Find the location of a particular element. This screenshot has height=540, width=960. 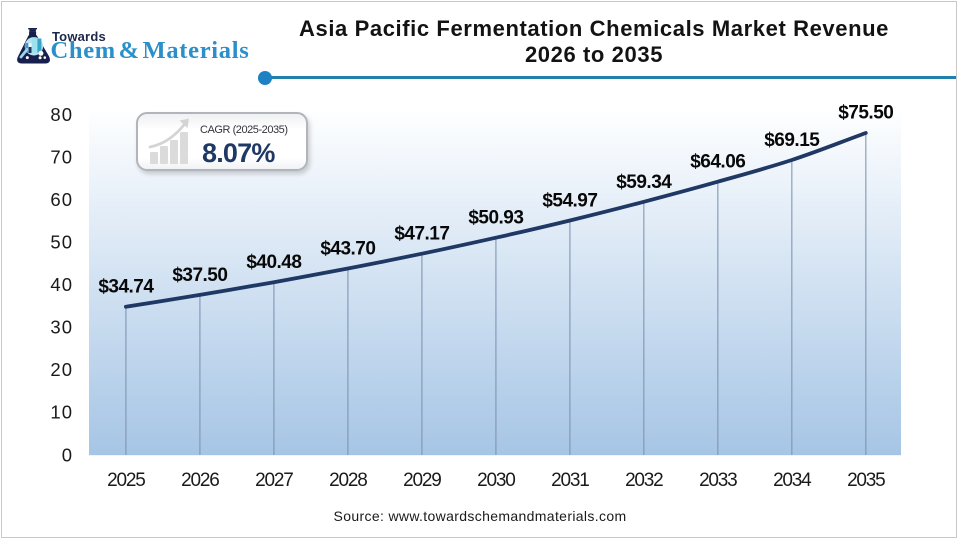

svg-text: $69.15 is located at coordinates (792, 140).